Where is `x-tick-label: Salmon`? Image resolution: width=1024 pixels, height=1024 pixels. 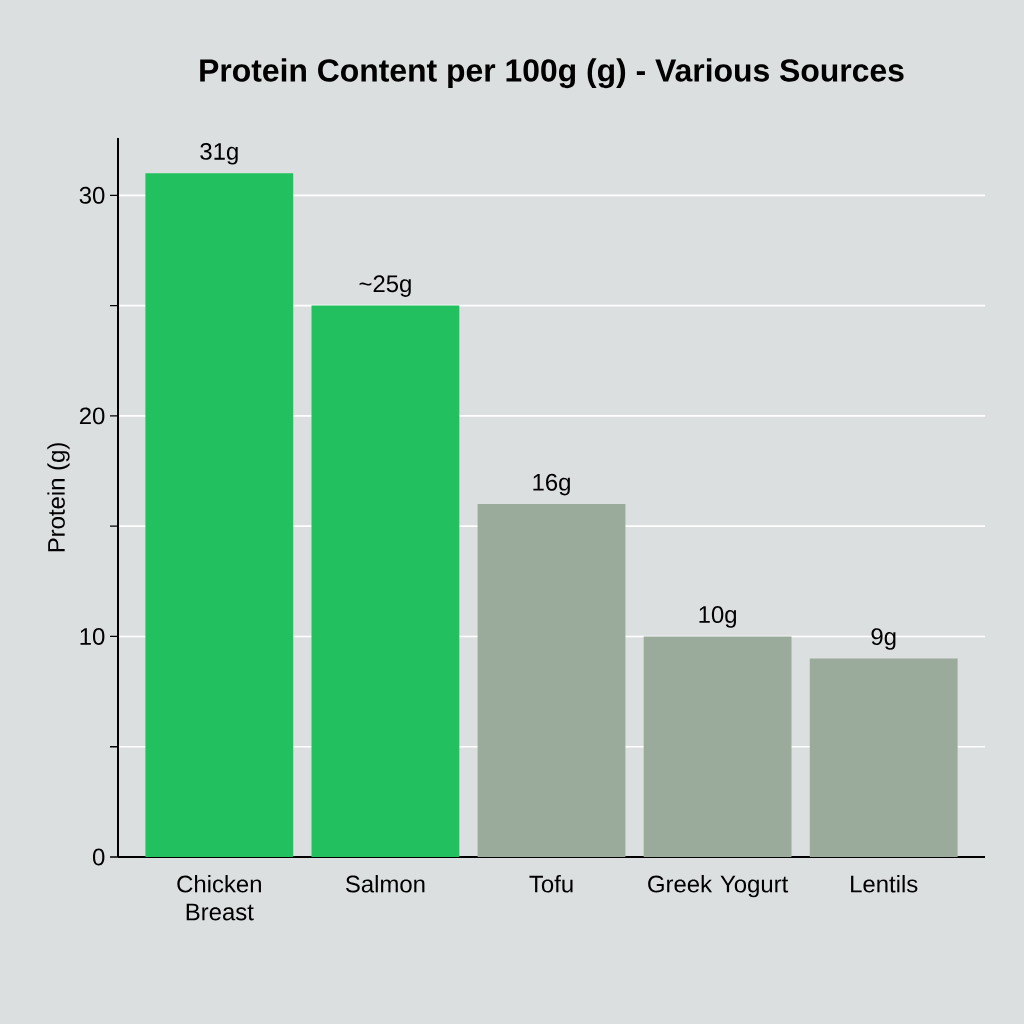
x-tick-label: Salmon is located at coordinates (385, 883).